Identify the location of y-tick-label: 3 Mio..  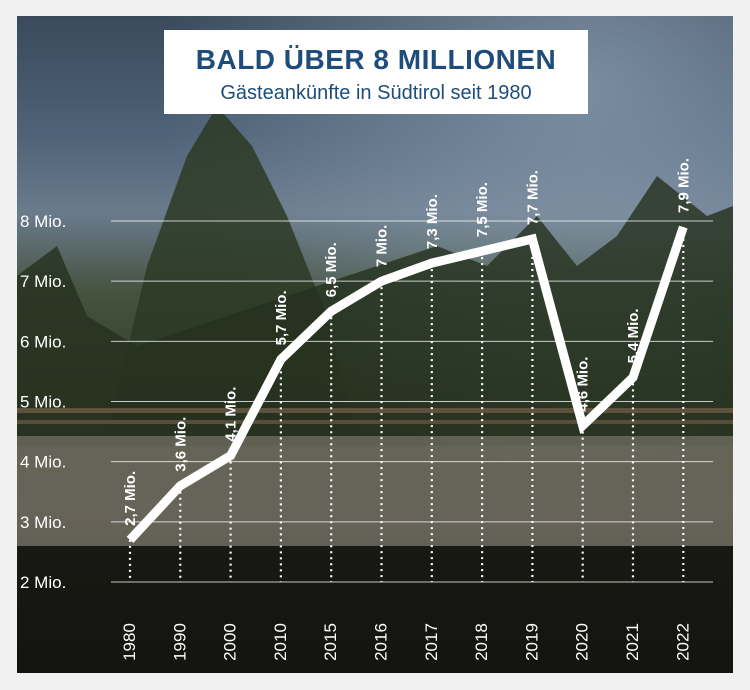
(43, 522).